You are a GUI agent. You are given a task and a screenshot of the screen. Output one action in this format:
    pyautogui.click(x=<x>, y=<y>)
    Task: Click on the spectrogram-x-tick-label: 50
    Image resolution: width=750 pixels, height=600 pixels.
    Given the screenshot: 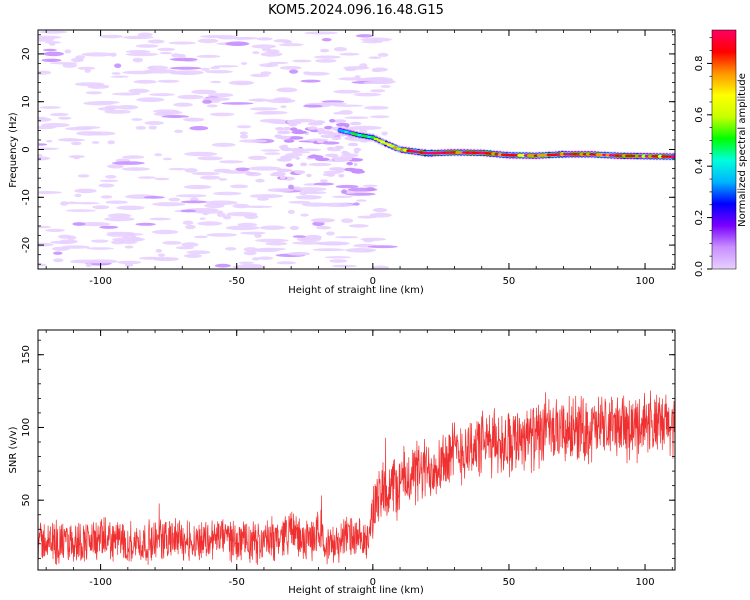 What is the action you would take?
    pyautogui.click(x=509, y=281)
    